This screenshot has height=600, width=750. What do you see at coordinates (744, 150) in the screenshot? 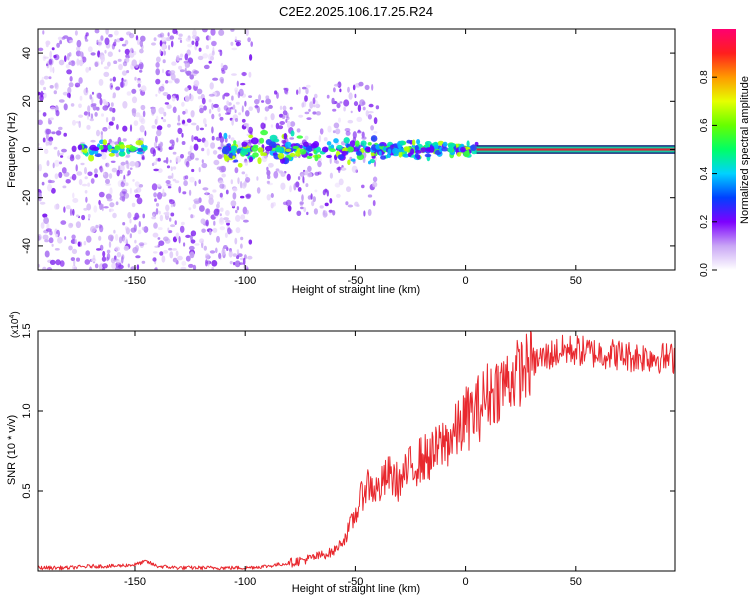
I see `colorbar-label: Normalized spectral amplitude` at bounding box center [744, 150].